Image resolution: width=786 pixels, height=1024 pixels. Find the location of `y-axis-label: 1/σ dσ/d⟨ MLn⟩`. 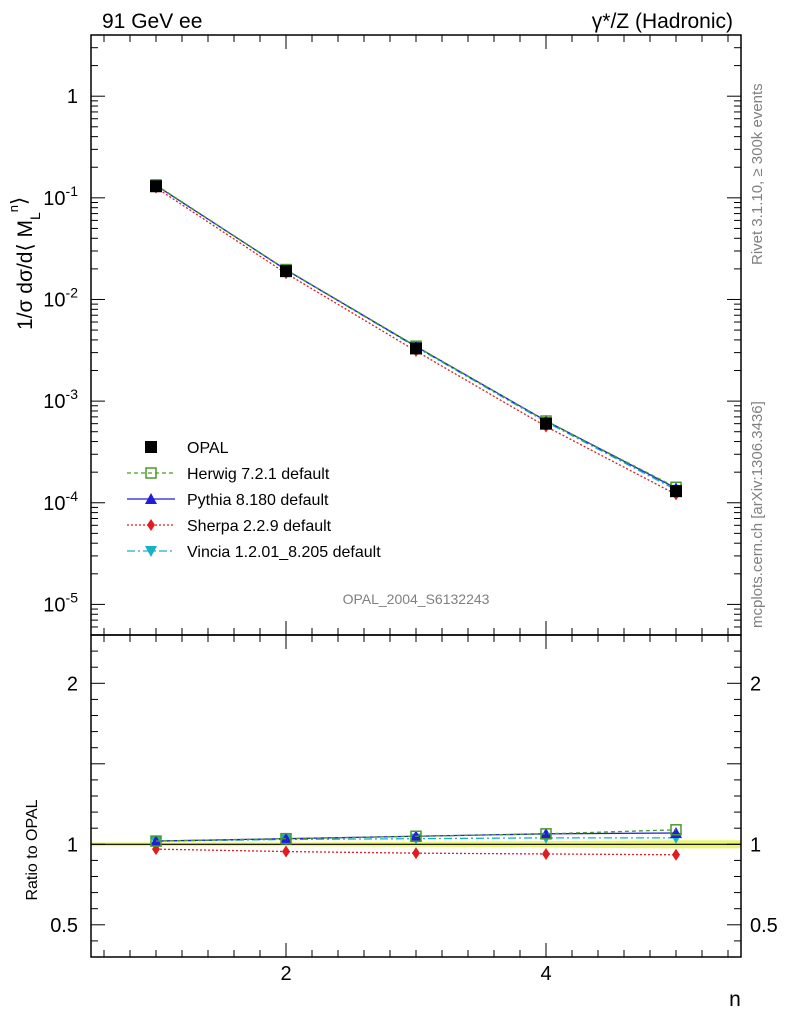

y-axis-label: 1/σ dσ/d⟨ MLn⟩ is located at coordinates (24, 263).